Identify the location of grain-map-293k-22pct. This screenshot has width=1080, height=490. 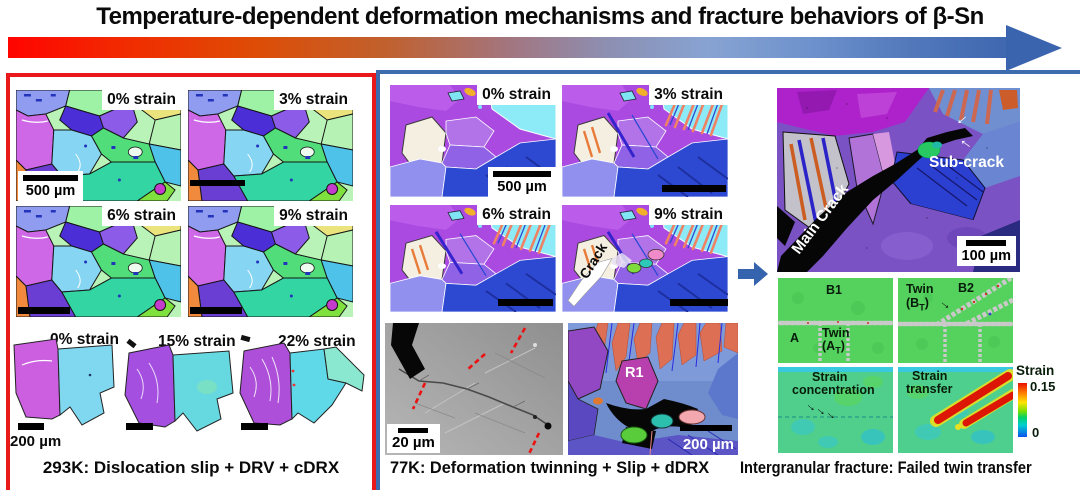
(302, 387).